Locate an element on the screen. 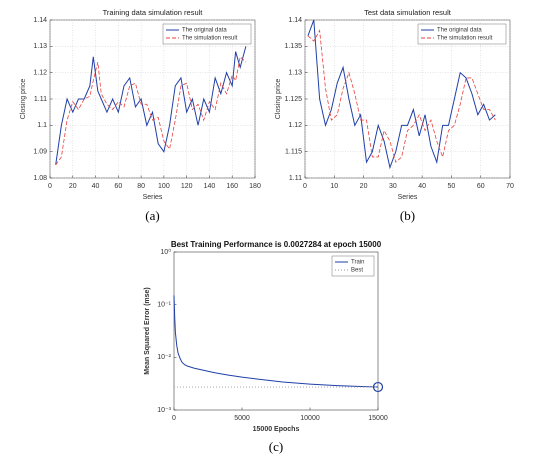  best-marker is located at coordinates (378, 387).